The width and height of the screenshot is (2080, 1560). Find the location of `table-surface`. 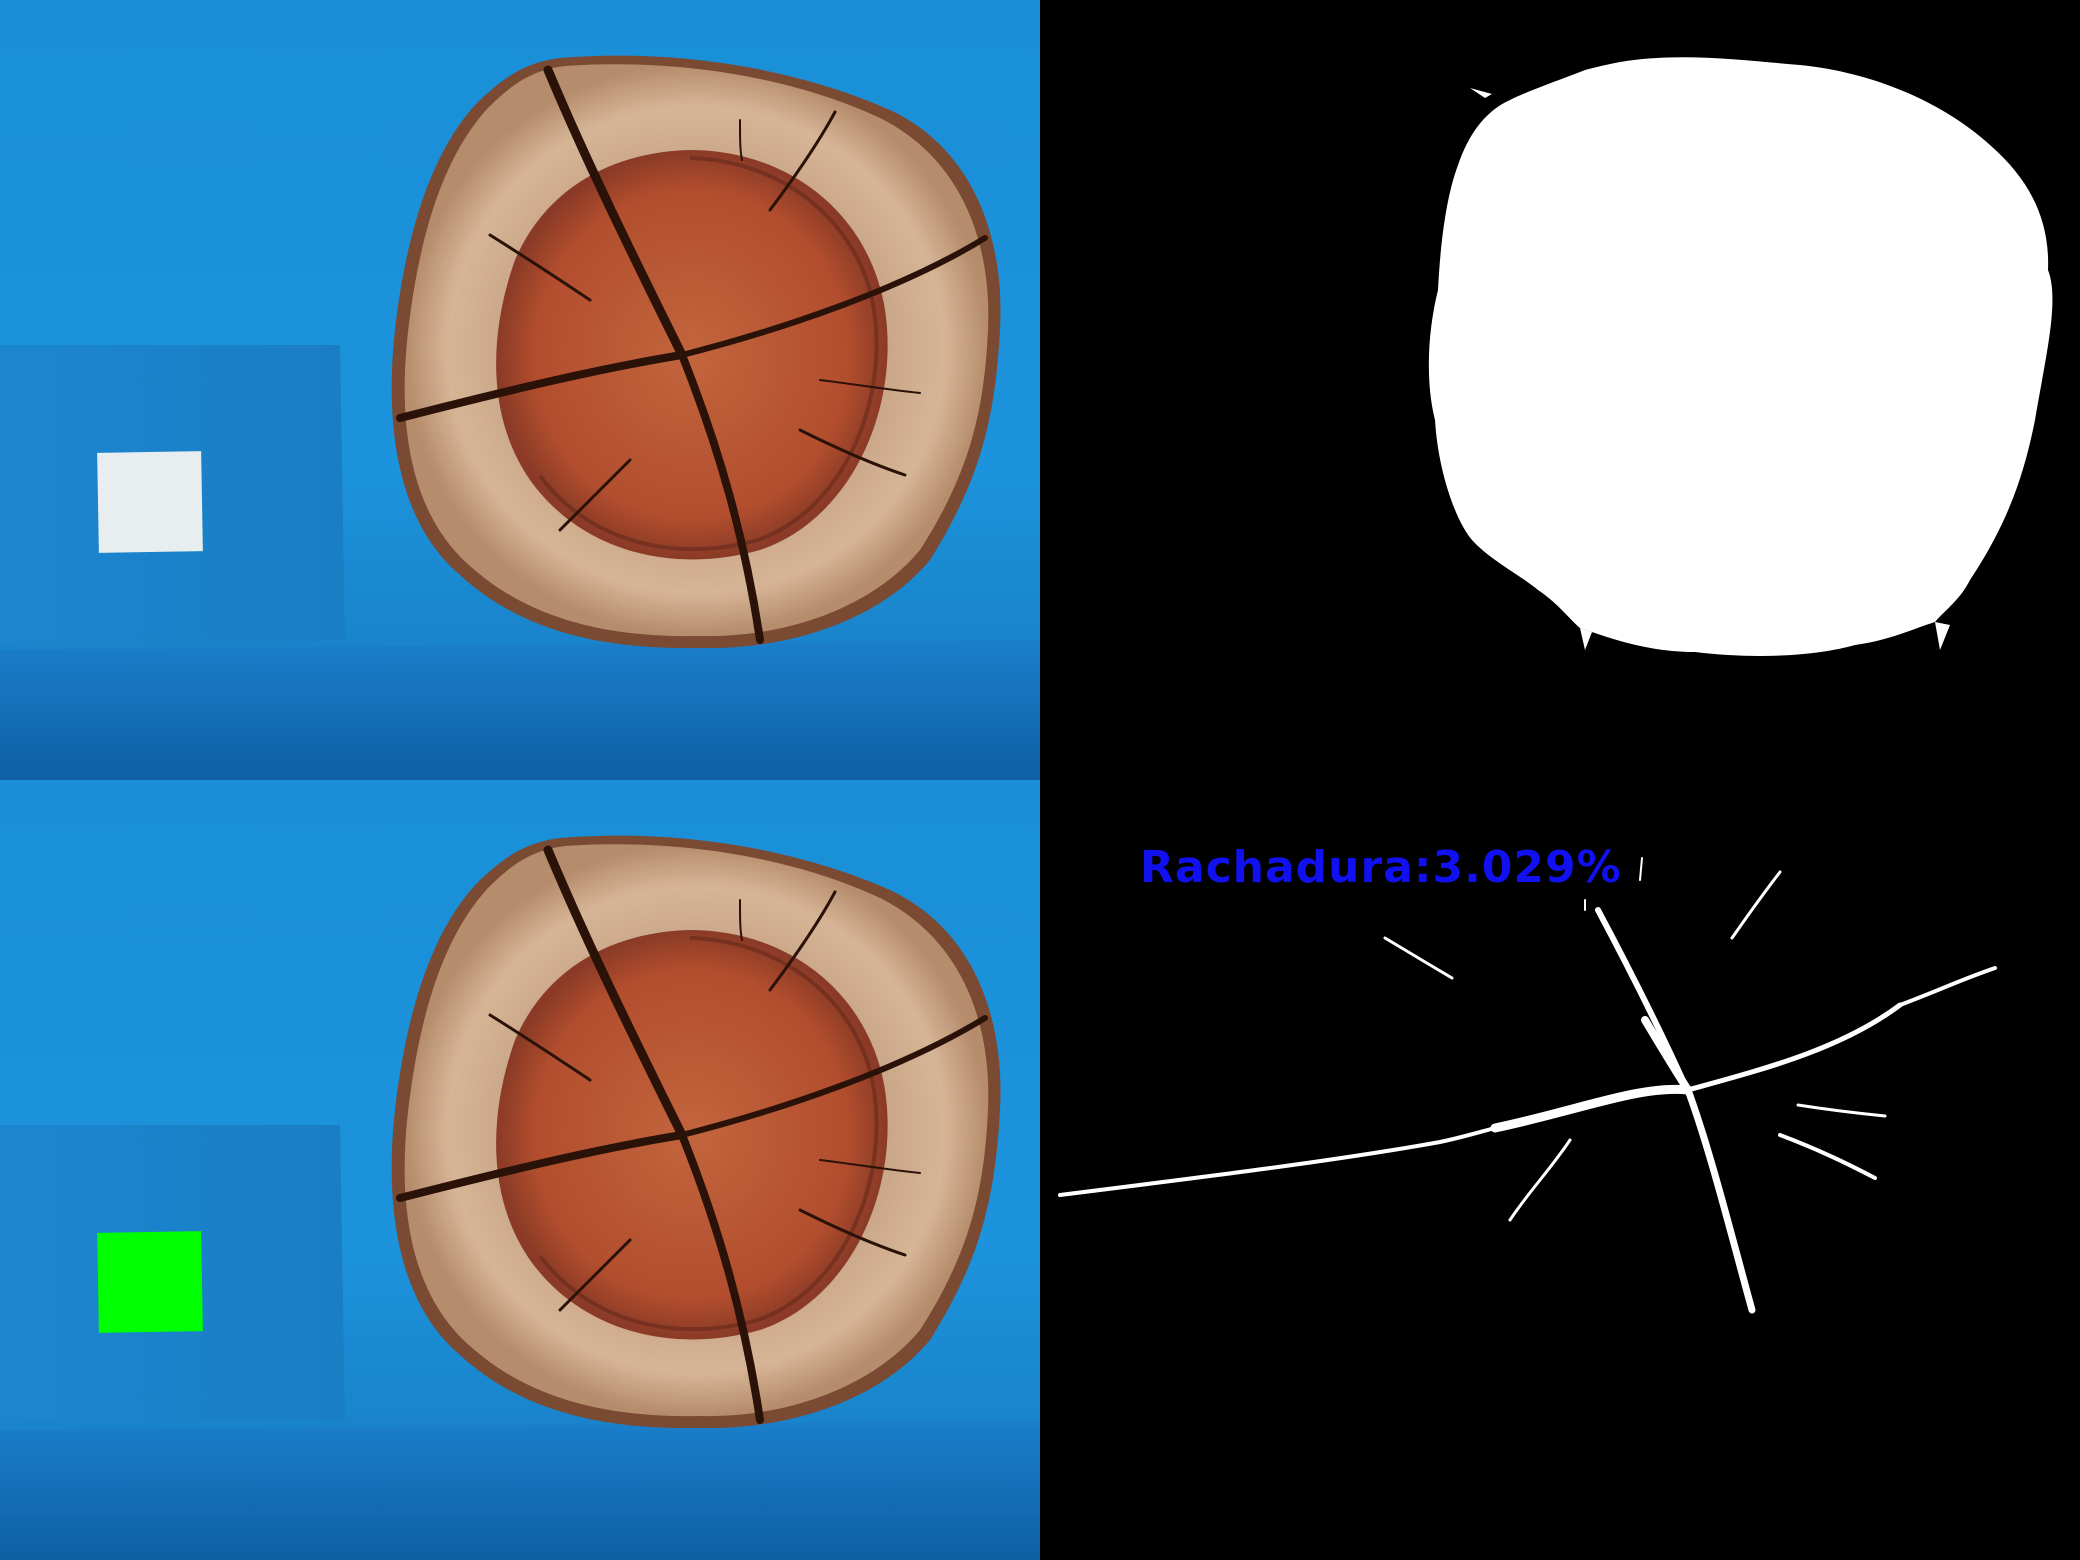

table-surface is located at coordinates (520, 710).